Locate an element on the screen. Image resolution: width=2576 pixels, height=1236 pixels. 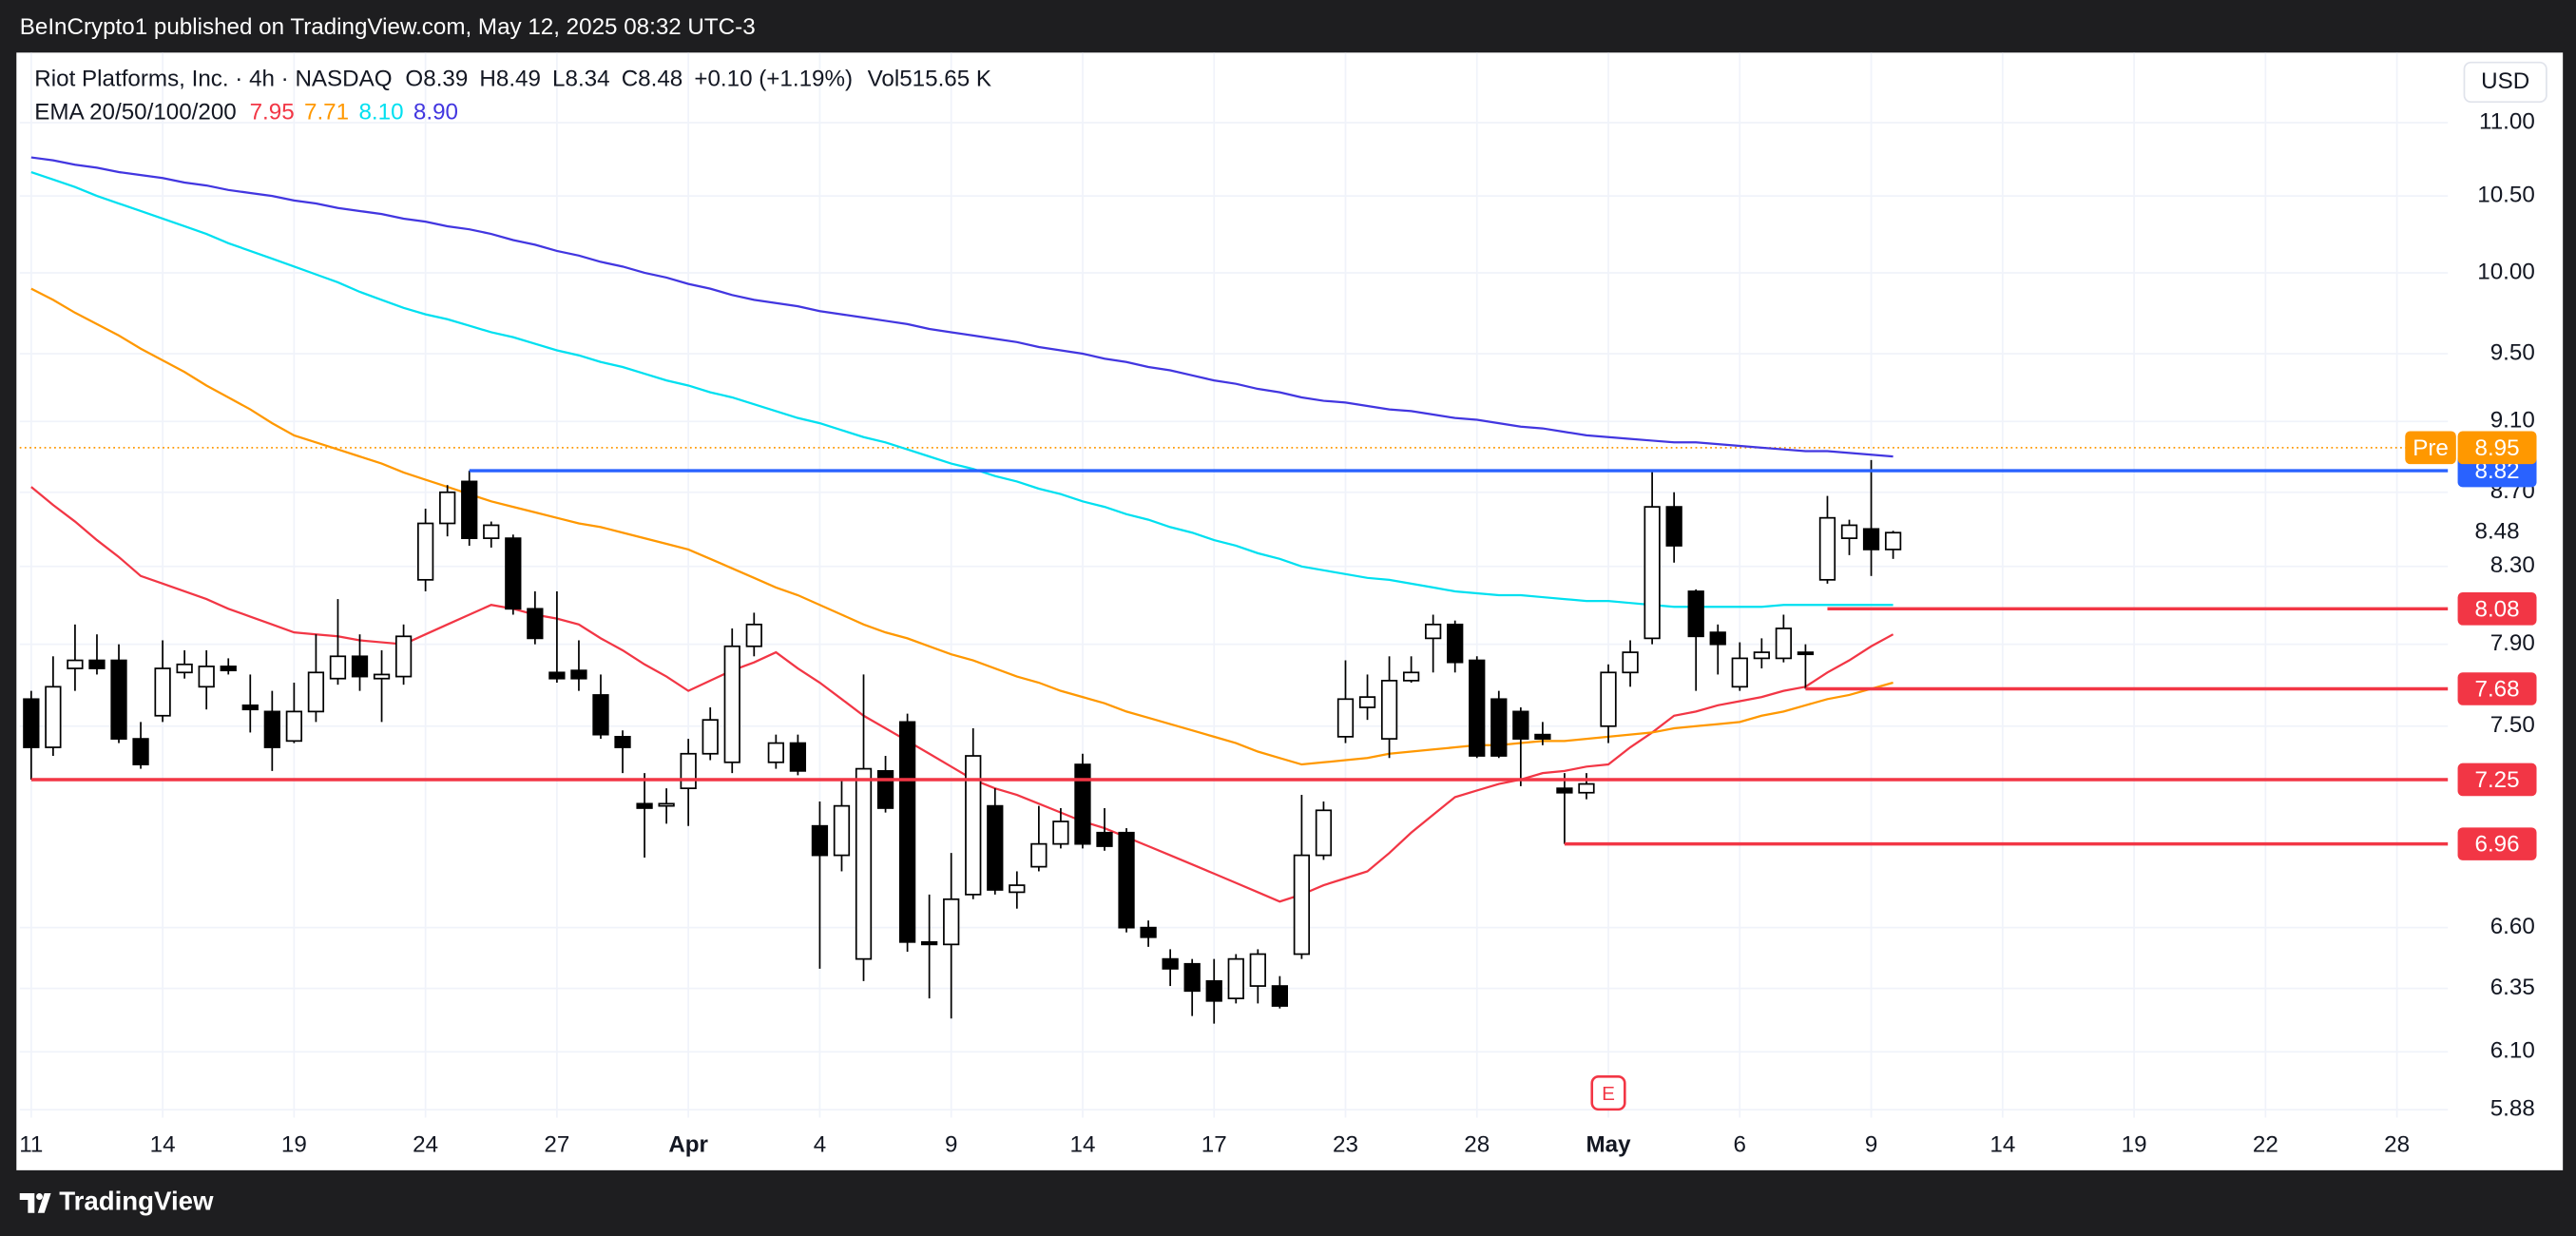
x-tick-label: 11 is located at coordinates (31, 1144).